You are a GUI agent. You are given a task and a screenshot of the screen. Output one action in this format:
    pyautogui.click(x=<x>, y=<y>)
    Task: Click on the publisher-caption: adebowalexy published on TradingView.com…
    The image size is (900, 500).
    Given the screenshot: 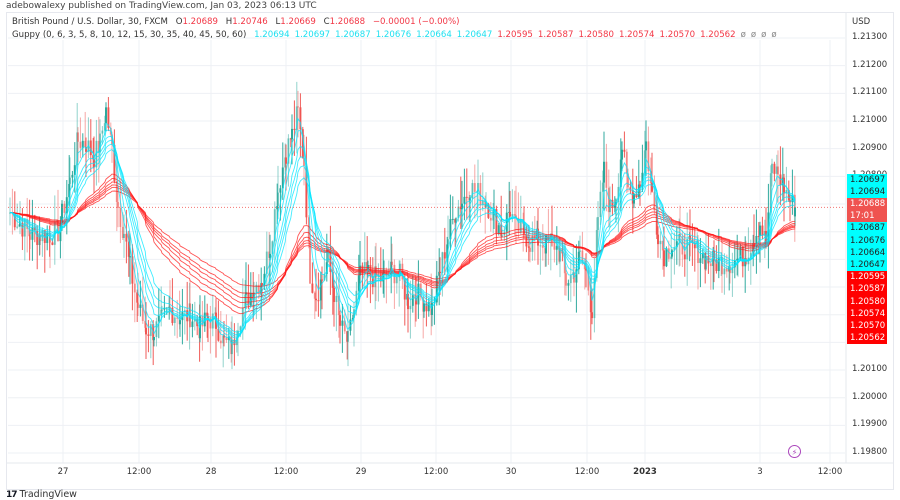 What is the action you would take?
    pyautogui.click(x=161, y=6)
    